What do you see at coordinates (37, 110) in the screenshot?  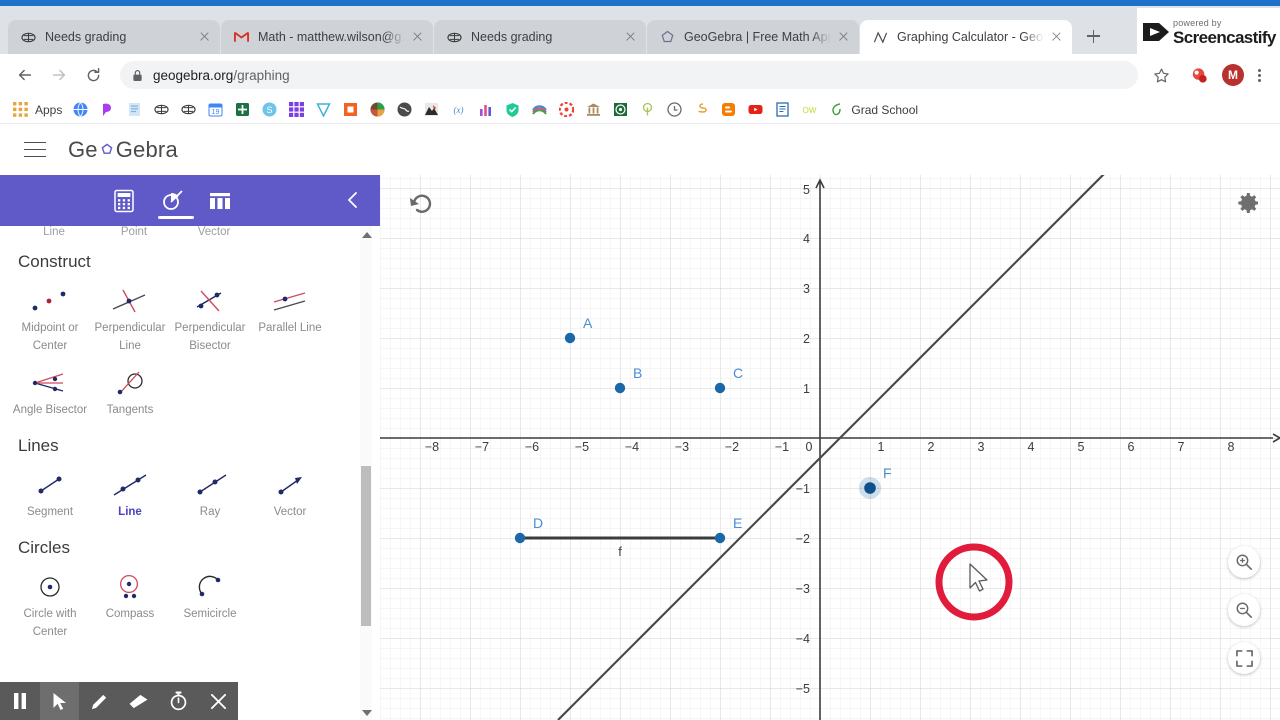 I see `bookmark-item: Apps` at bounding box center [37, 110].